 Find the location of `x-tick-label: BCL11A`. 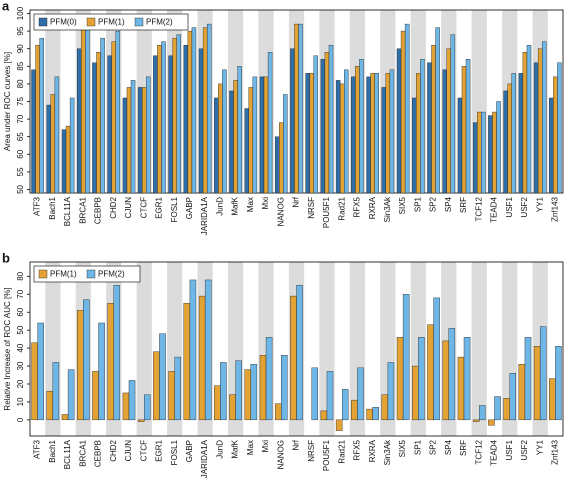

x-tick-label: BCL11A is located at coordinates (67, 211).